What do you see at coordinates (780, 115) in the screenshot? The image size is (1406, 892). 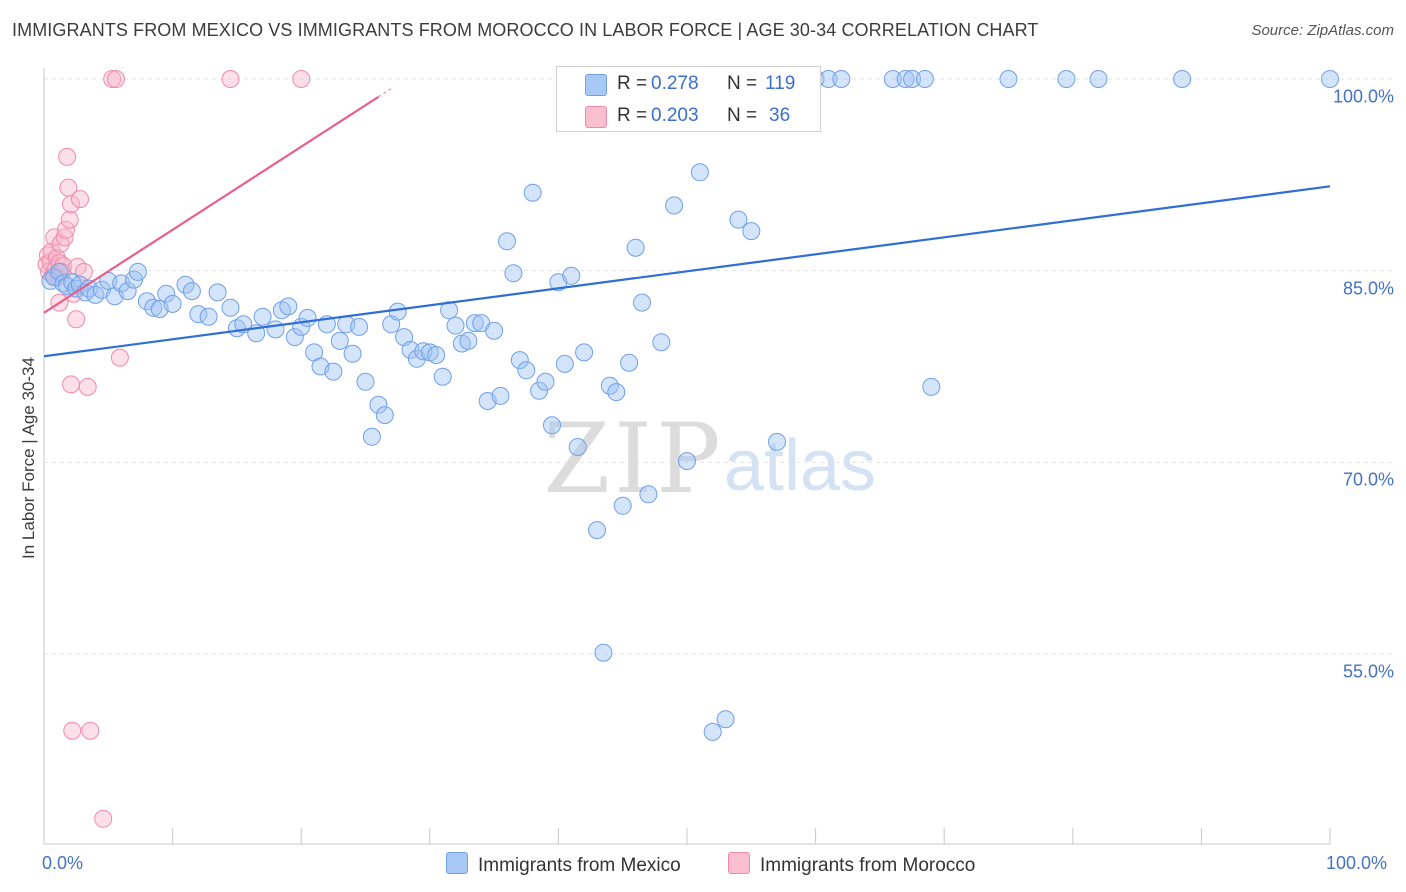 I see `legend-morocco-n: 36` at bounding box center [780, 115].